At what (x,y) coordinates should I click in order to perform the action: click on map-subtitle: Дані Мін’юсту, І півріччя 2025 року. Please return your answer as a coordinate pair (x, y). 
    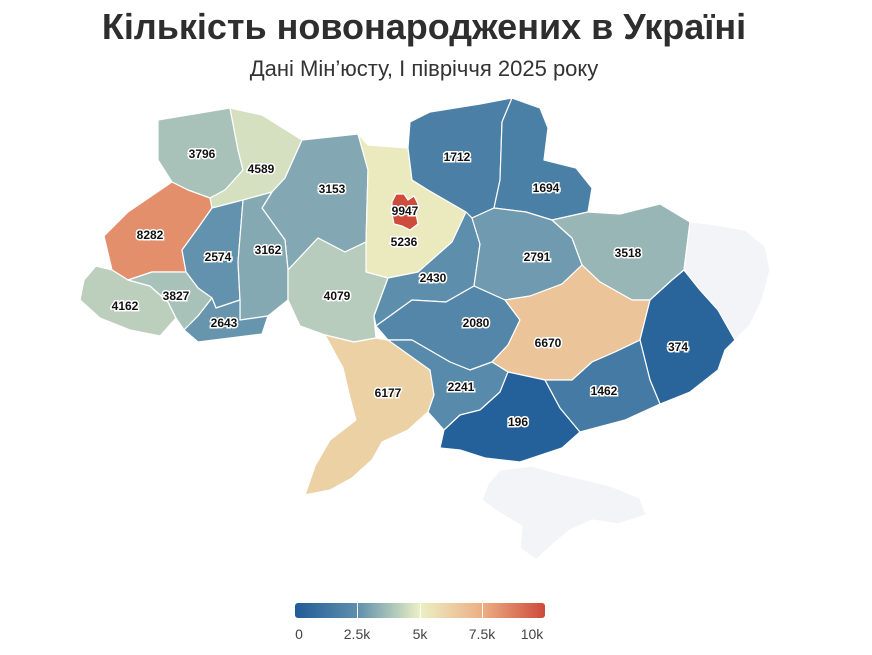
    Looking at the image, I should click on (424, 68).